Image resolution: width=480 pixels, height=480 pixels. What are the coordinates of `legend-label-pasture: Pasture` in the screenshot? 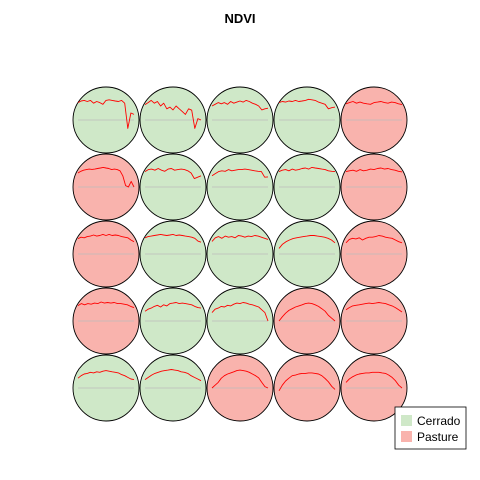 It's located at (438, 437).